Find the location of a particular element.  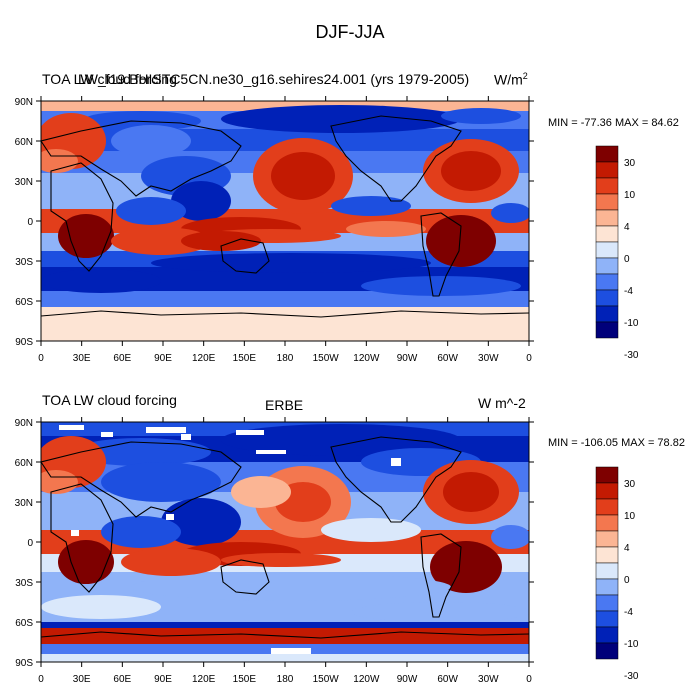

panel2-left-title: TOA LW cloud forcing is located at coordinates (109, 400).